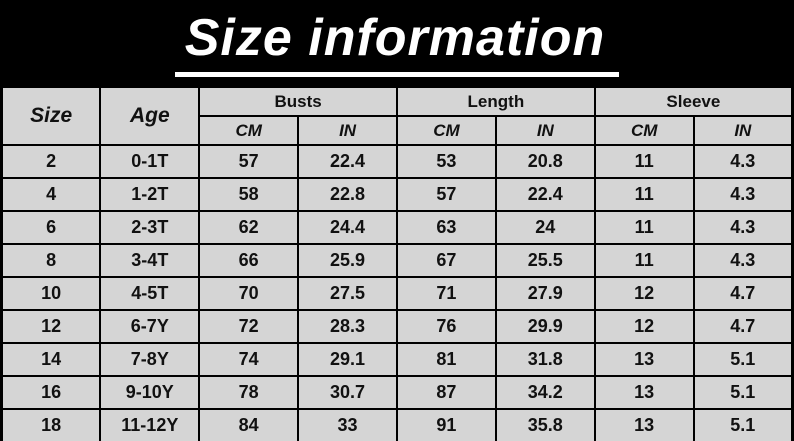 The width and height of the screenshot is (794, 441). I want to click on cell-size: 6, so click(51, 227).